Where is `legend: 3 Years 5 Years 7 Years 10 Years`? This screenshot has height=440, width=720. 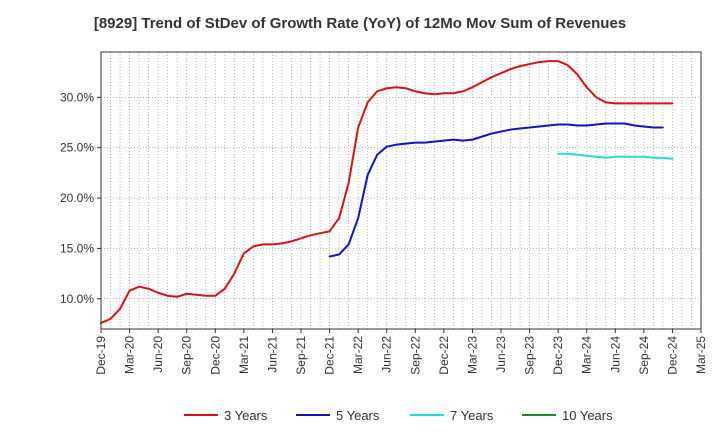
legend: 3 Years 5 Years 7 Years 10 Years is located at coordinates (398, 415).